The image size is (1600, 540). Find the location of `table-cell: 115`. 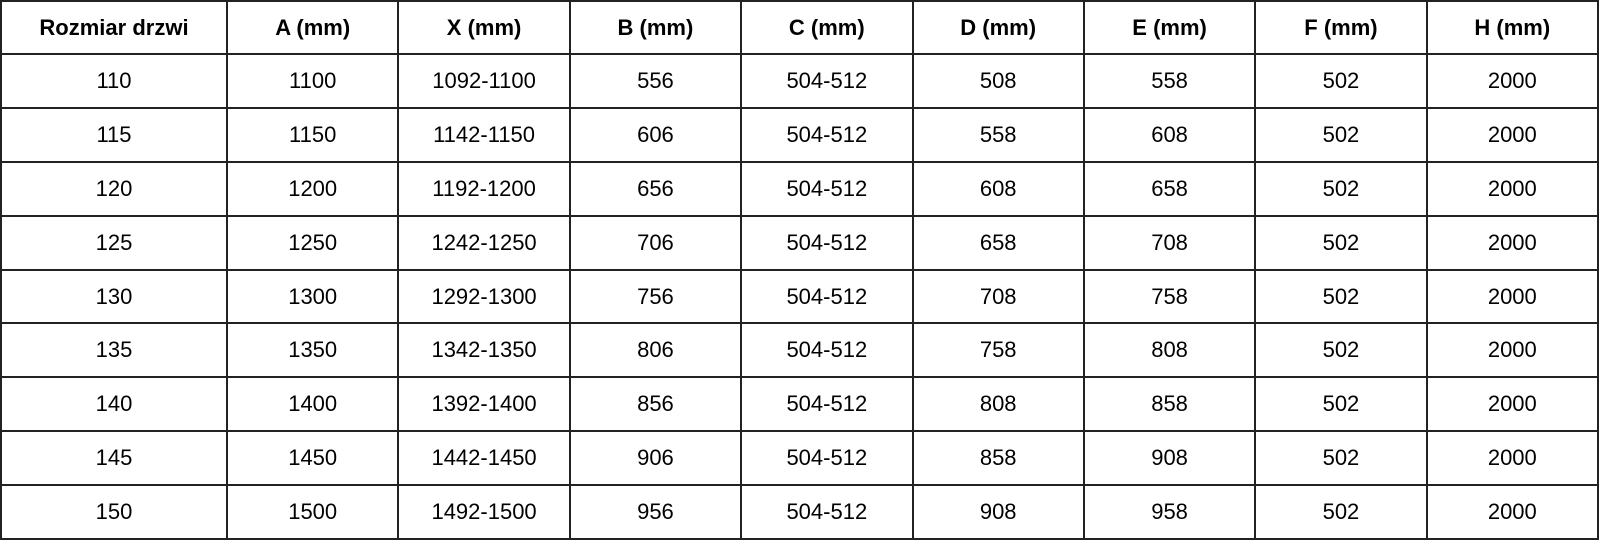

table-cell: 115 is located at coordinates (114, 134).